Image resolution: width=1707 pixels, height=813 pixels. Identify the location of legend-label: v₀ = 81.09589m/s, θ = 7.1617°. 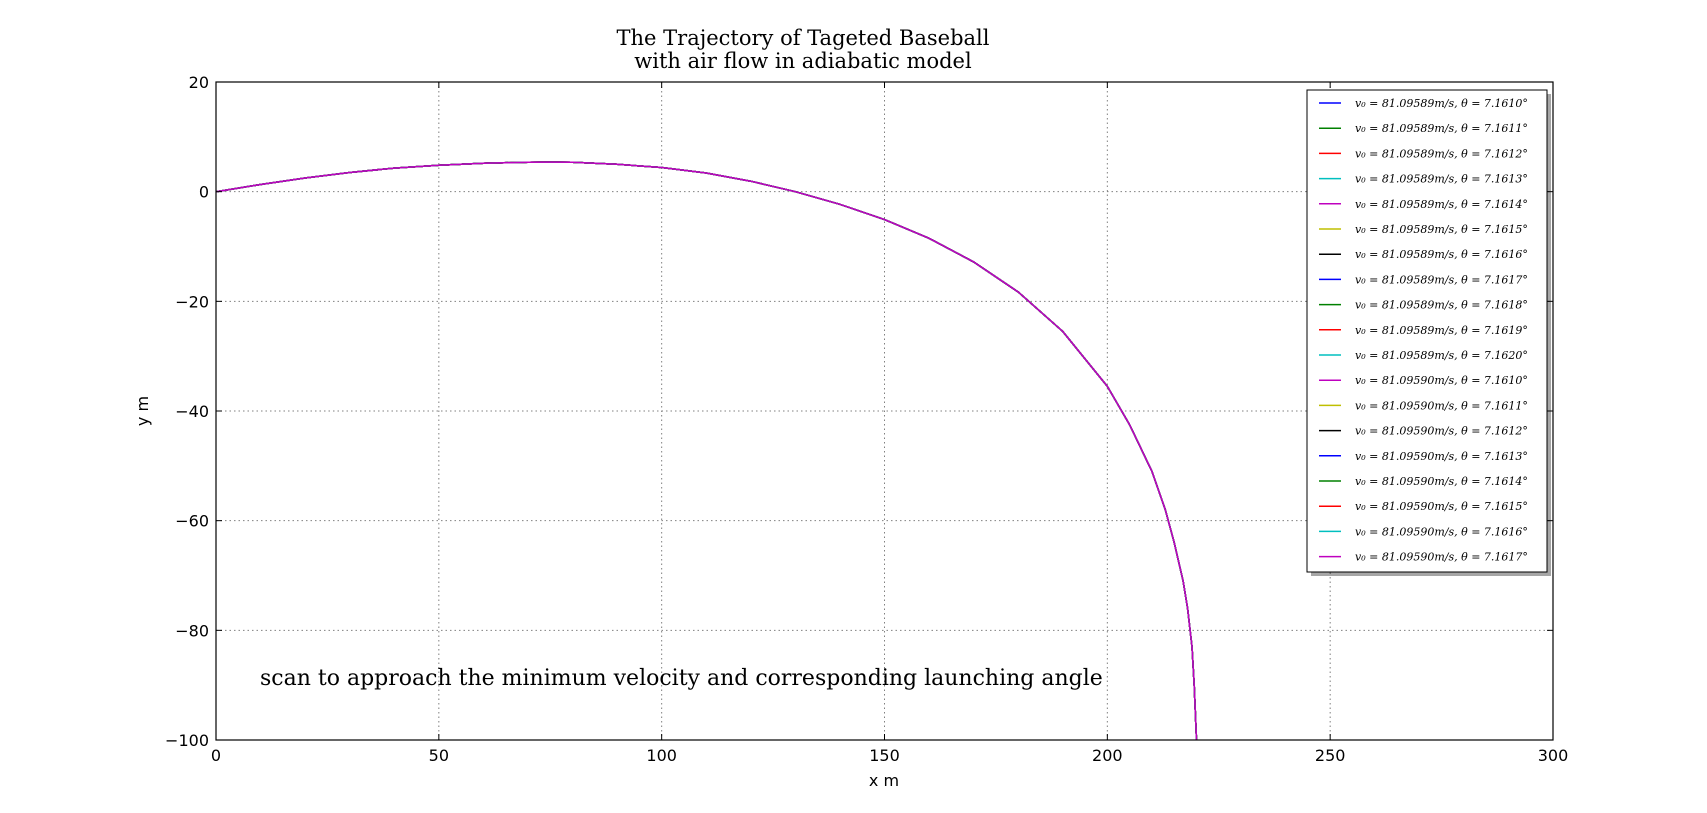
(1441, 279).